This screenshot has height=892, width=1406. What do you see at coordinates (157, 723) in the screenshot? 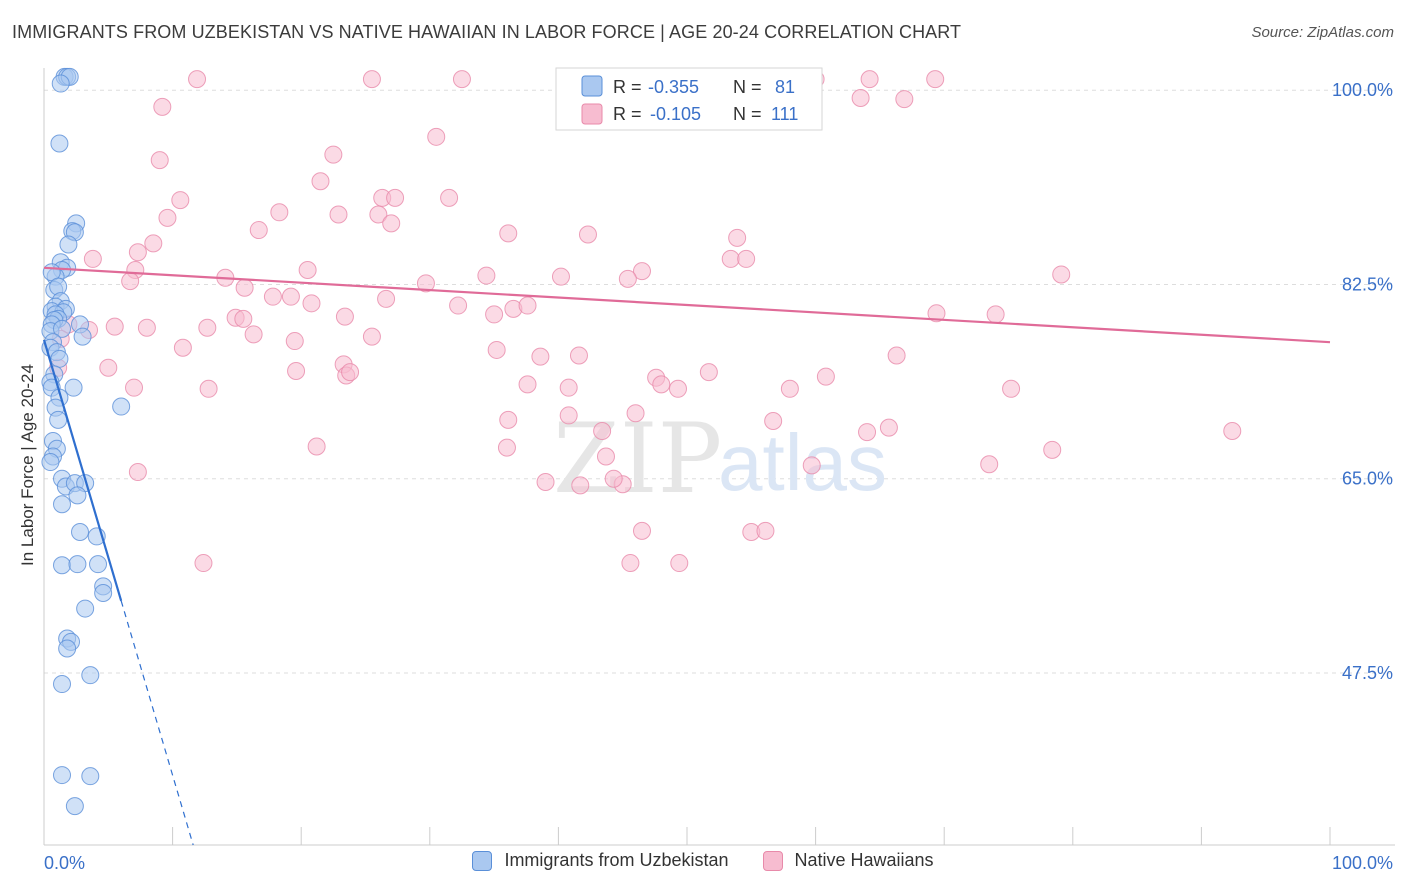
I see `uzbekistan-trend-extension` at bounding box center [157, 723].